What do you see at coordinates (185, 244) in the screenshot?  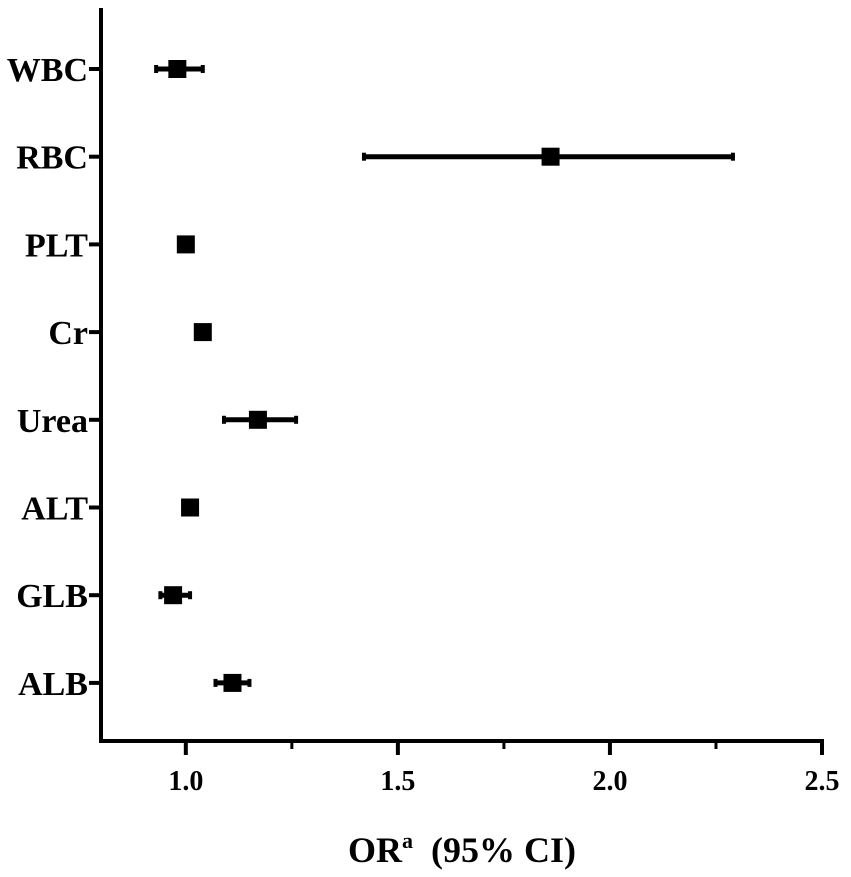 I see `estimate-marker-plt` at bounding box center [185, 244].